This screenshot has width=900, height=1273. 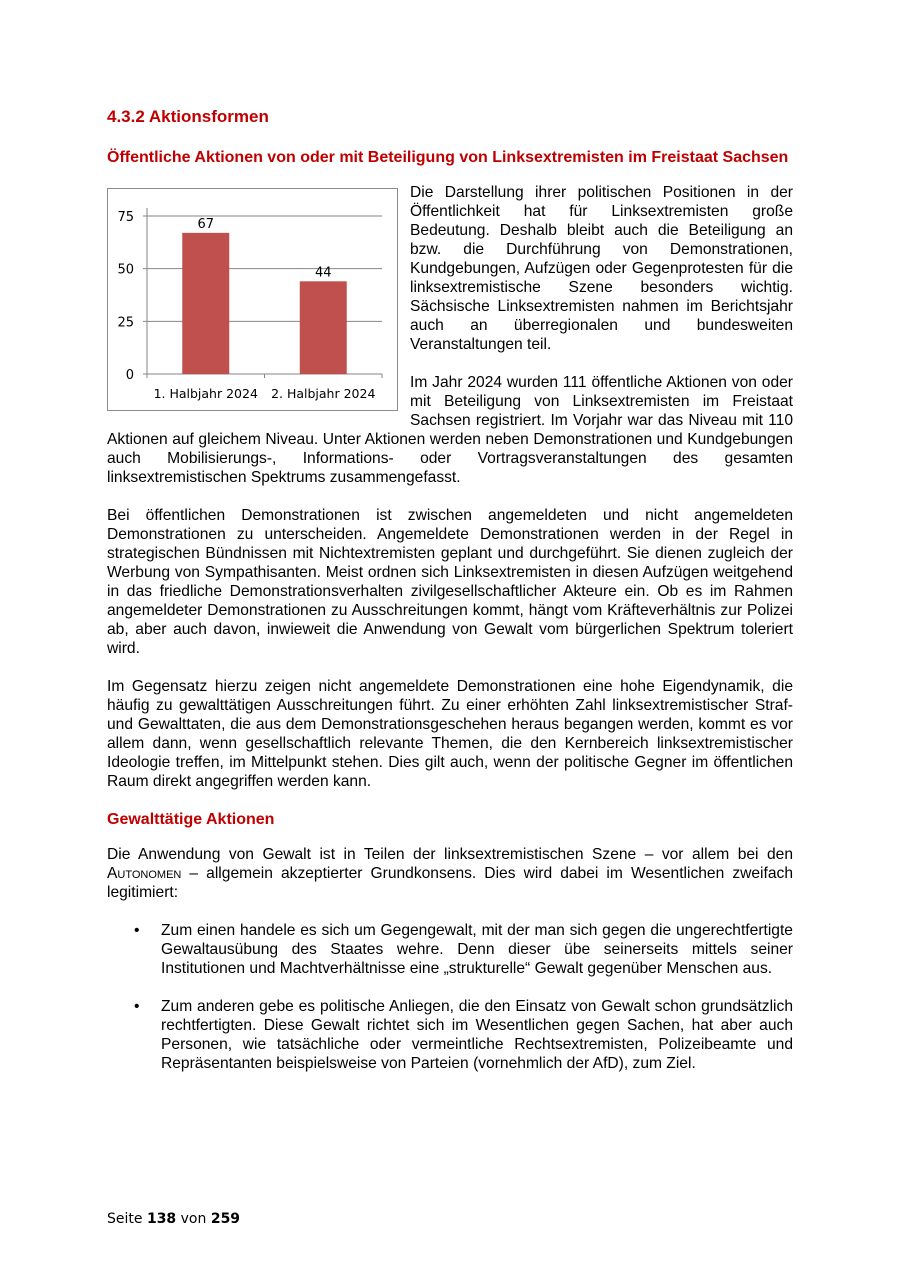 What do you see at coordinates (144, 873) in the screenshot?
I see `term-autonomen: Autonomen` at bounding box center [144, 873].